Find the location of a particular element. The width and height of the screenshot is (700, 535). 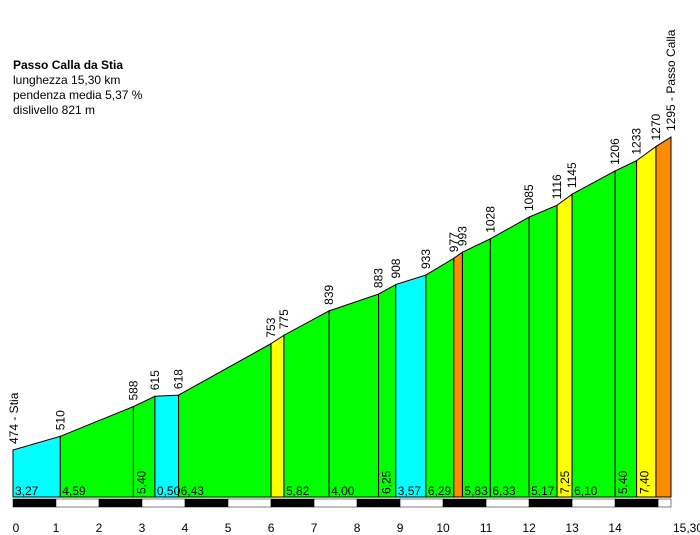

x-tick-label: 10 is located at coordinates (443, 528).